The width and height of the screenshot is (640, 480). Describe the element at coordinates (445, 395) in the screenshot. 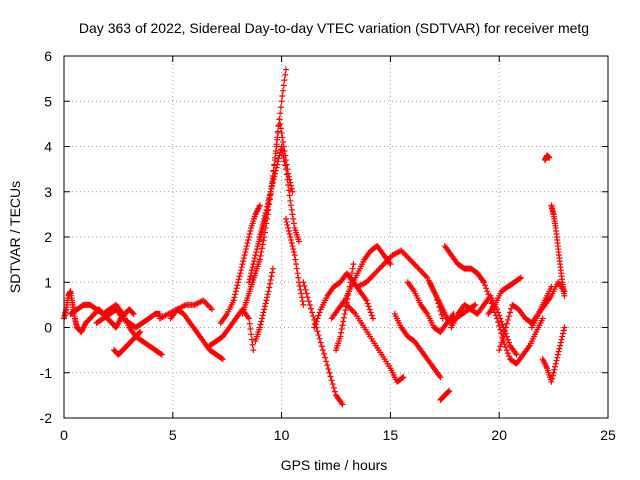

I see `series-s24` at that location.